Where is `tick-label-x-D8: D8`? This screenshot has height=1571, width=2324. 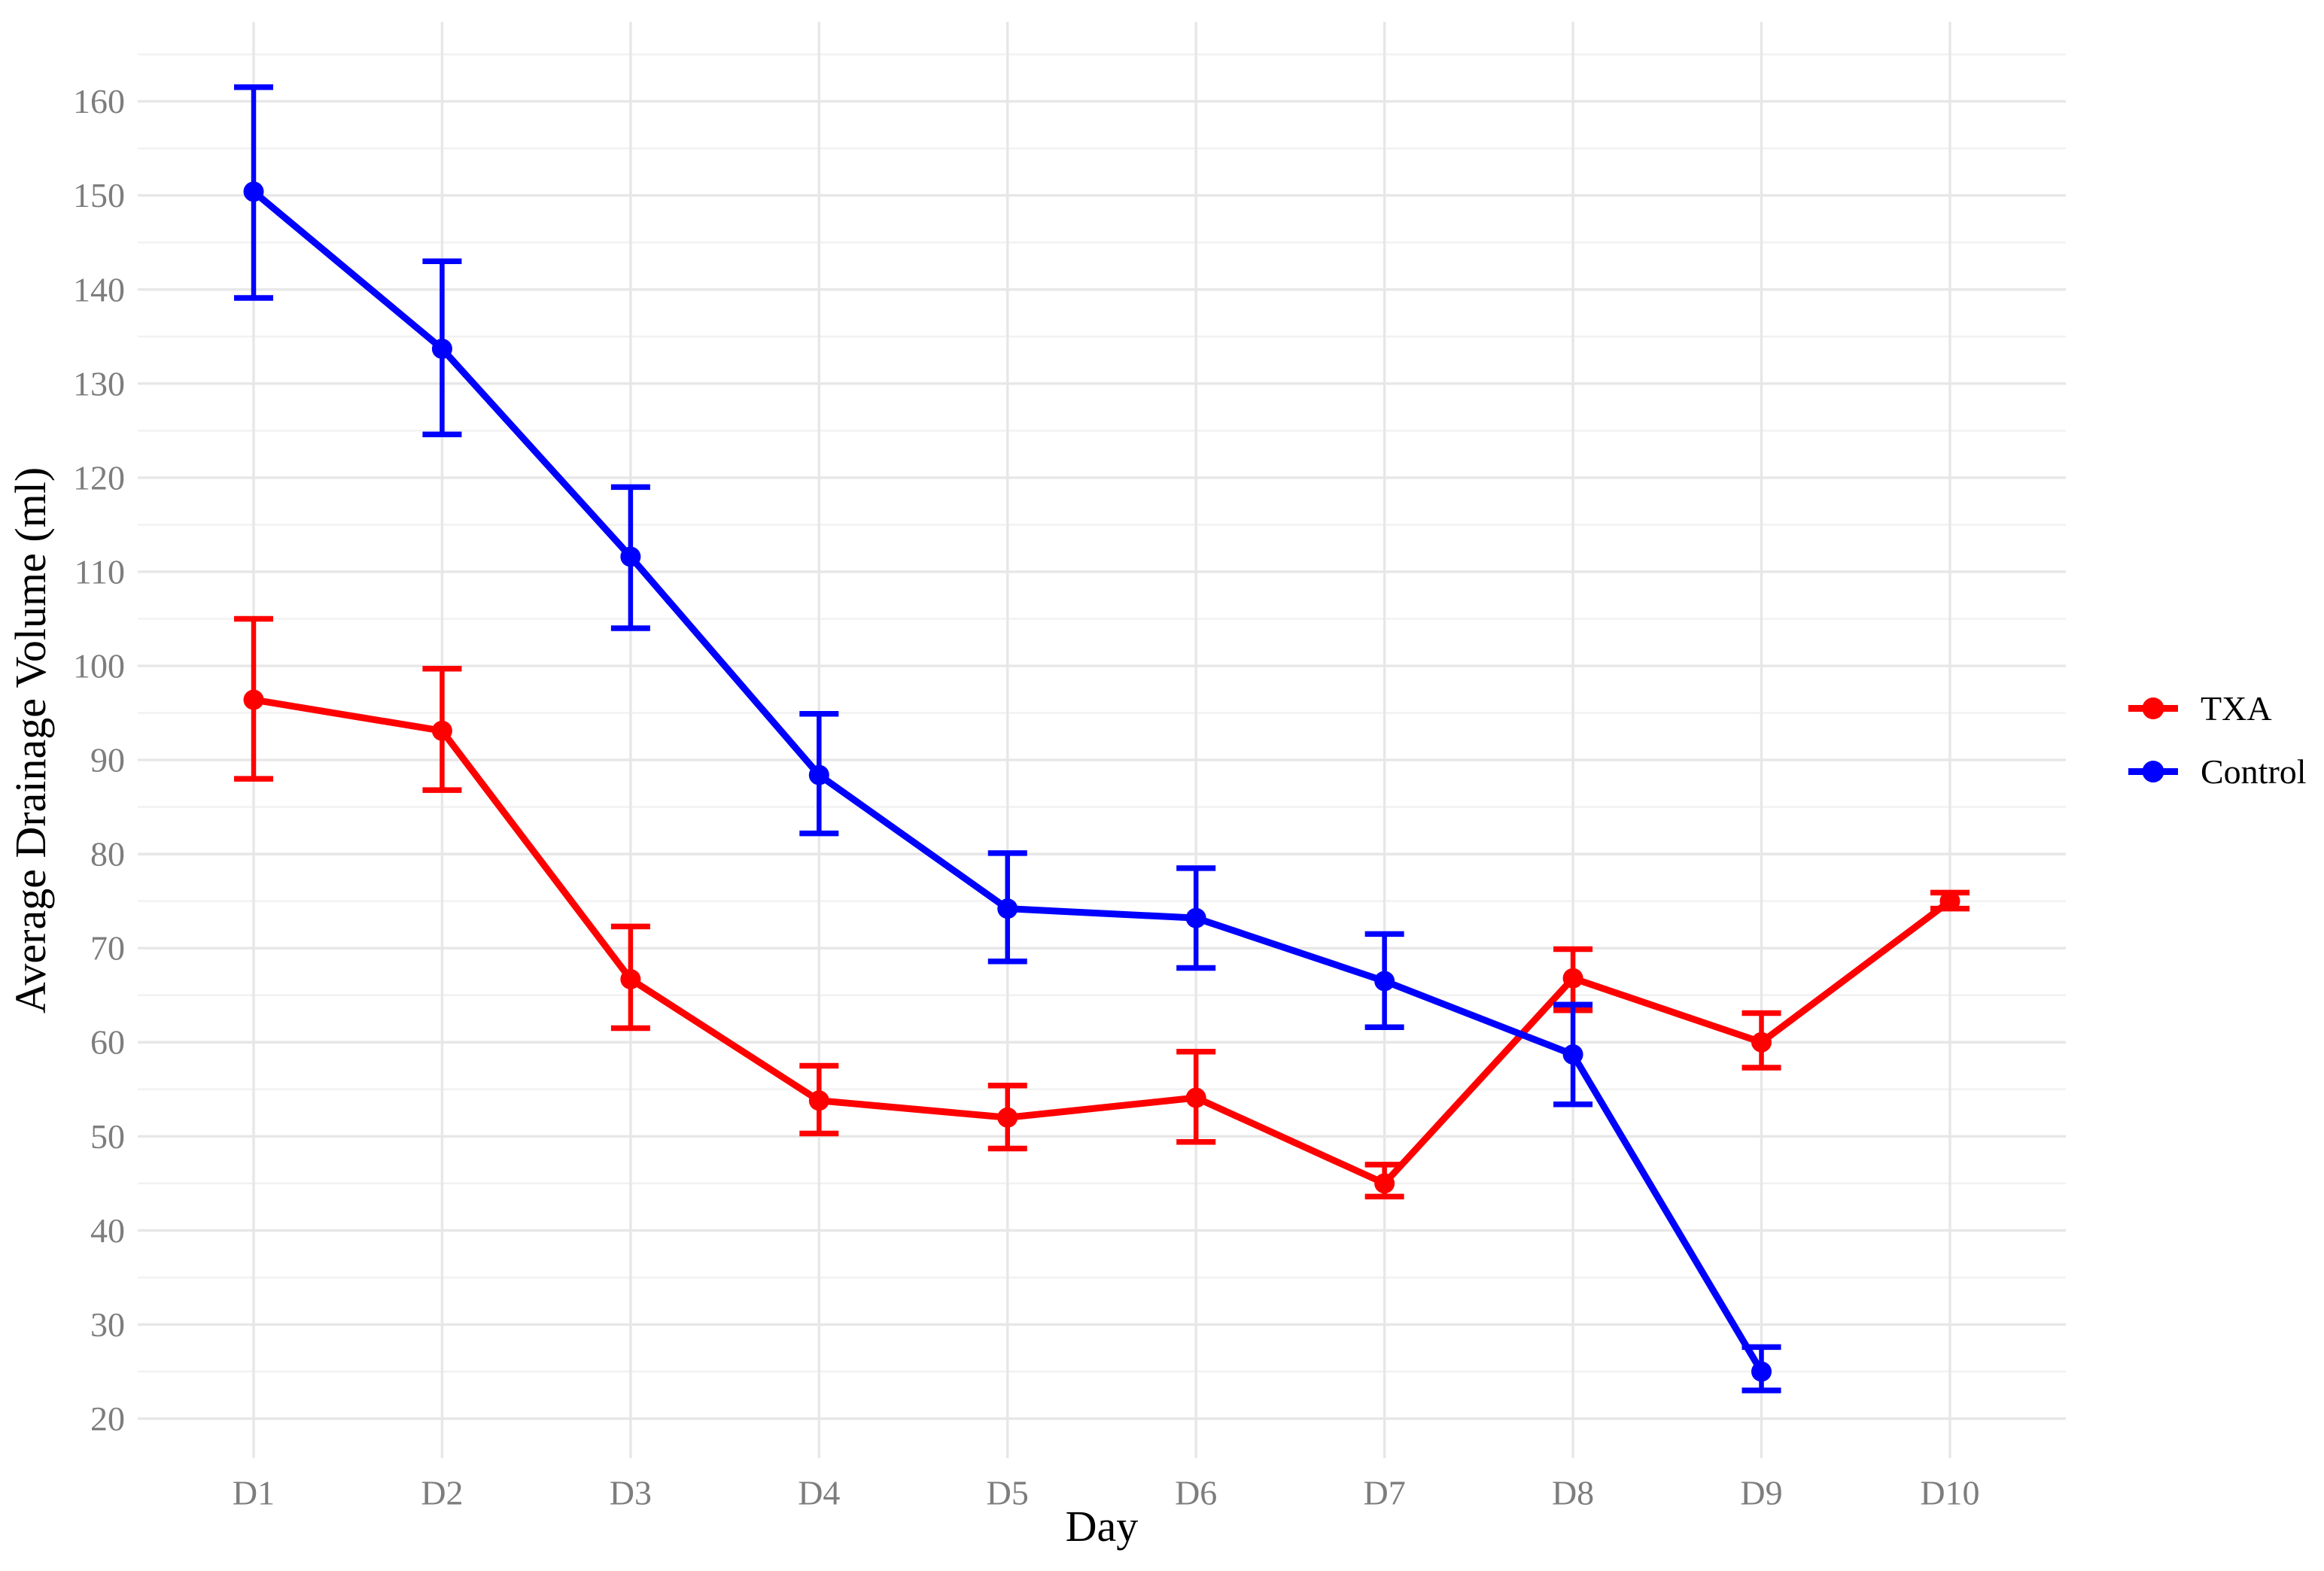 tick-label-x-D8: D8 is located at coordinates (1573, 1493).